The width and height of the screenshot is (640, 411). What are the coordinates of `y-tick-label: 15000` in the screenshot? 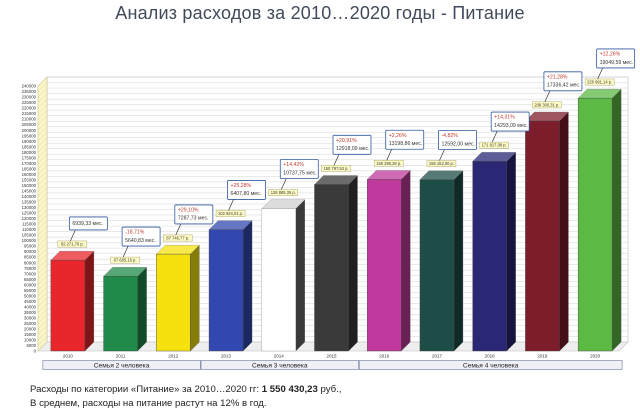 It's located at (30, 334).